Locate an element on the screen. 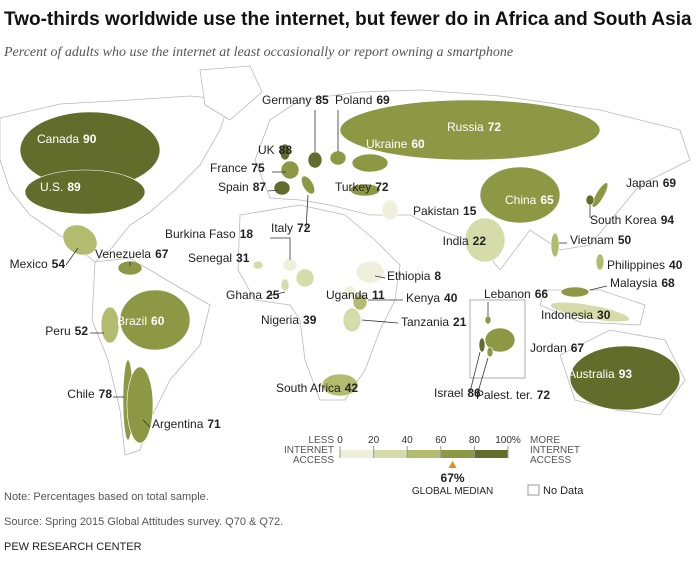 The image size is (700, 577). median-text: GLOBAL MEDIAN is located at coordinates (452, 491).